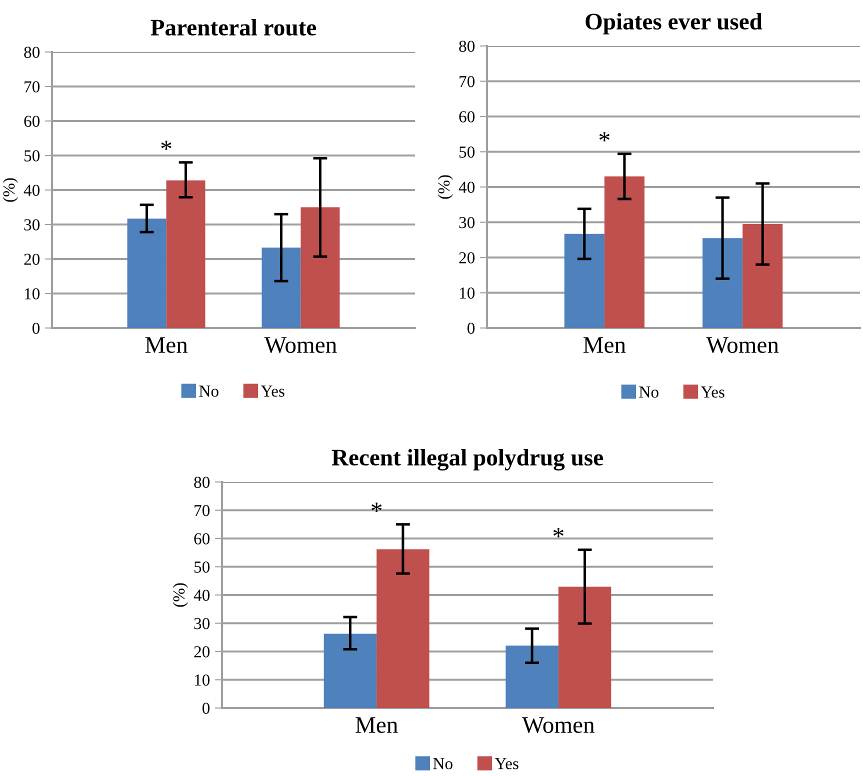  I want to click on chart-title: Opiates ever used, so click(674, 23).